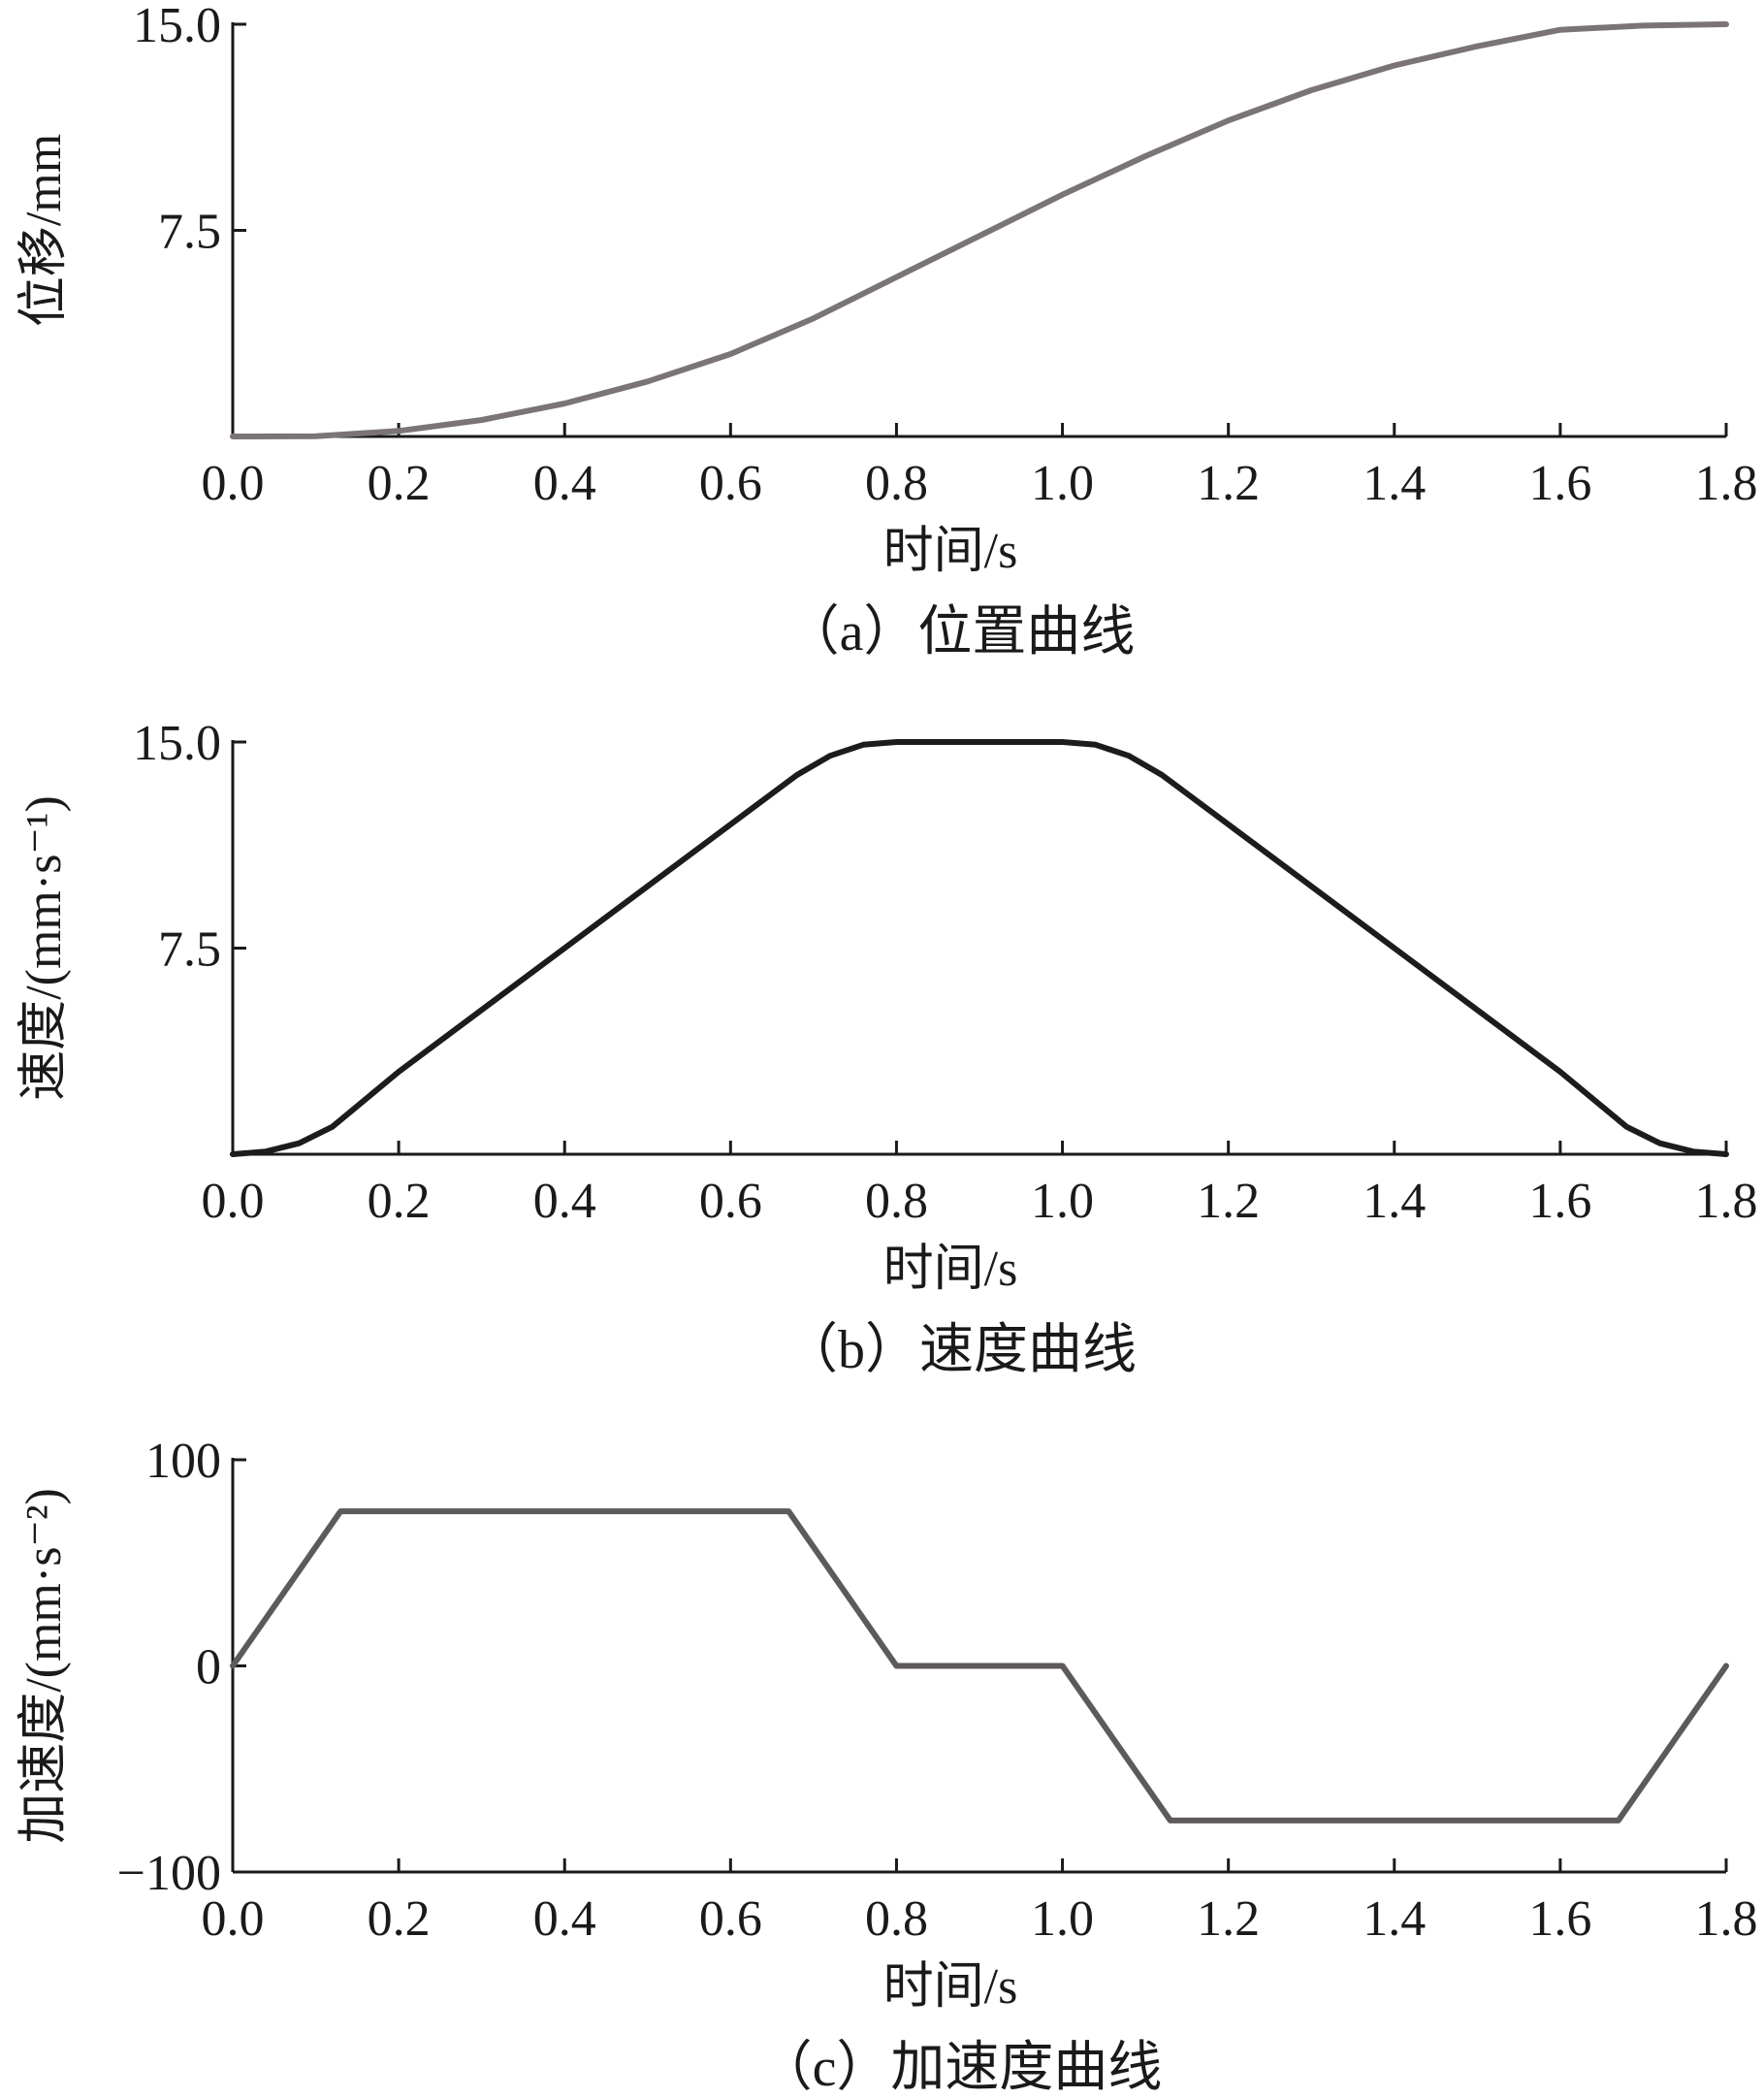  I want to click on y-axis-title: 位移/mm, so click(44, 230).